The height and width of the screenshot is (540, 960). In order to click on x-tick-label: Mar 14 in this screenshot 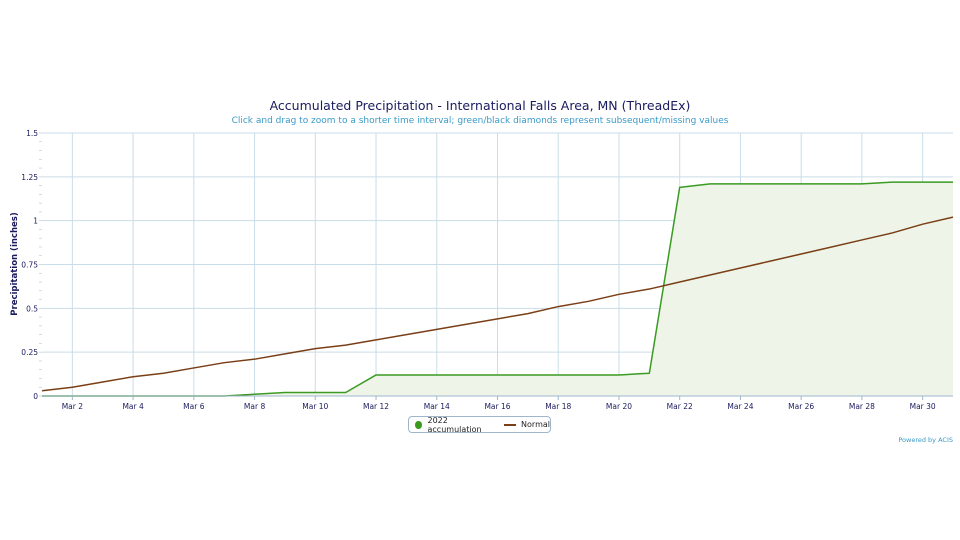, I will do `click(437, 406)`.